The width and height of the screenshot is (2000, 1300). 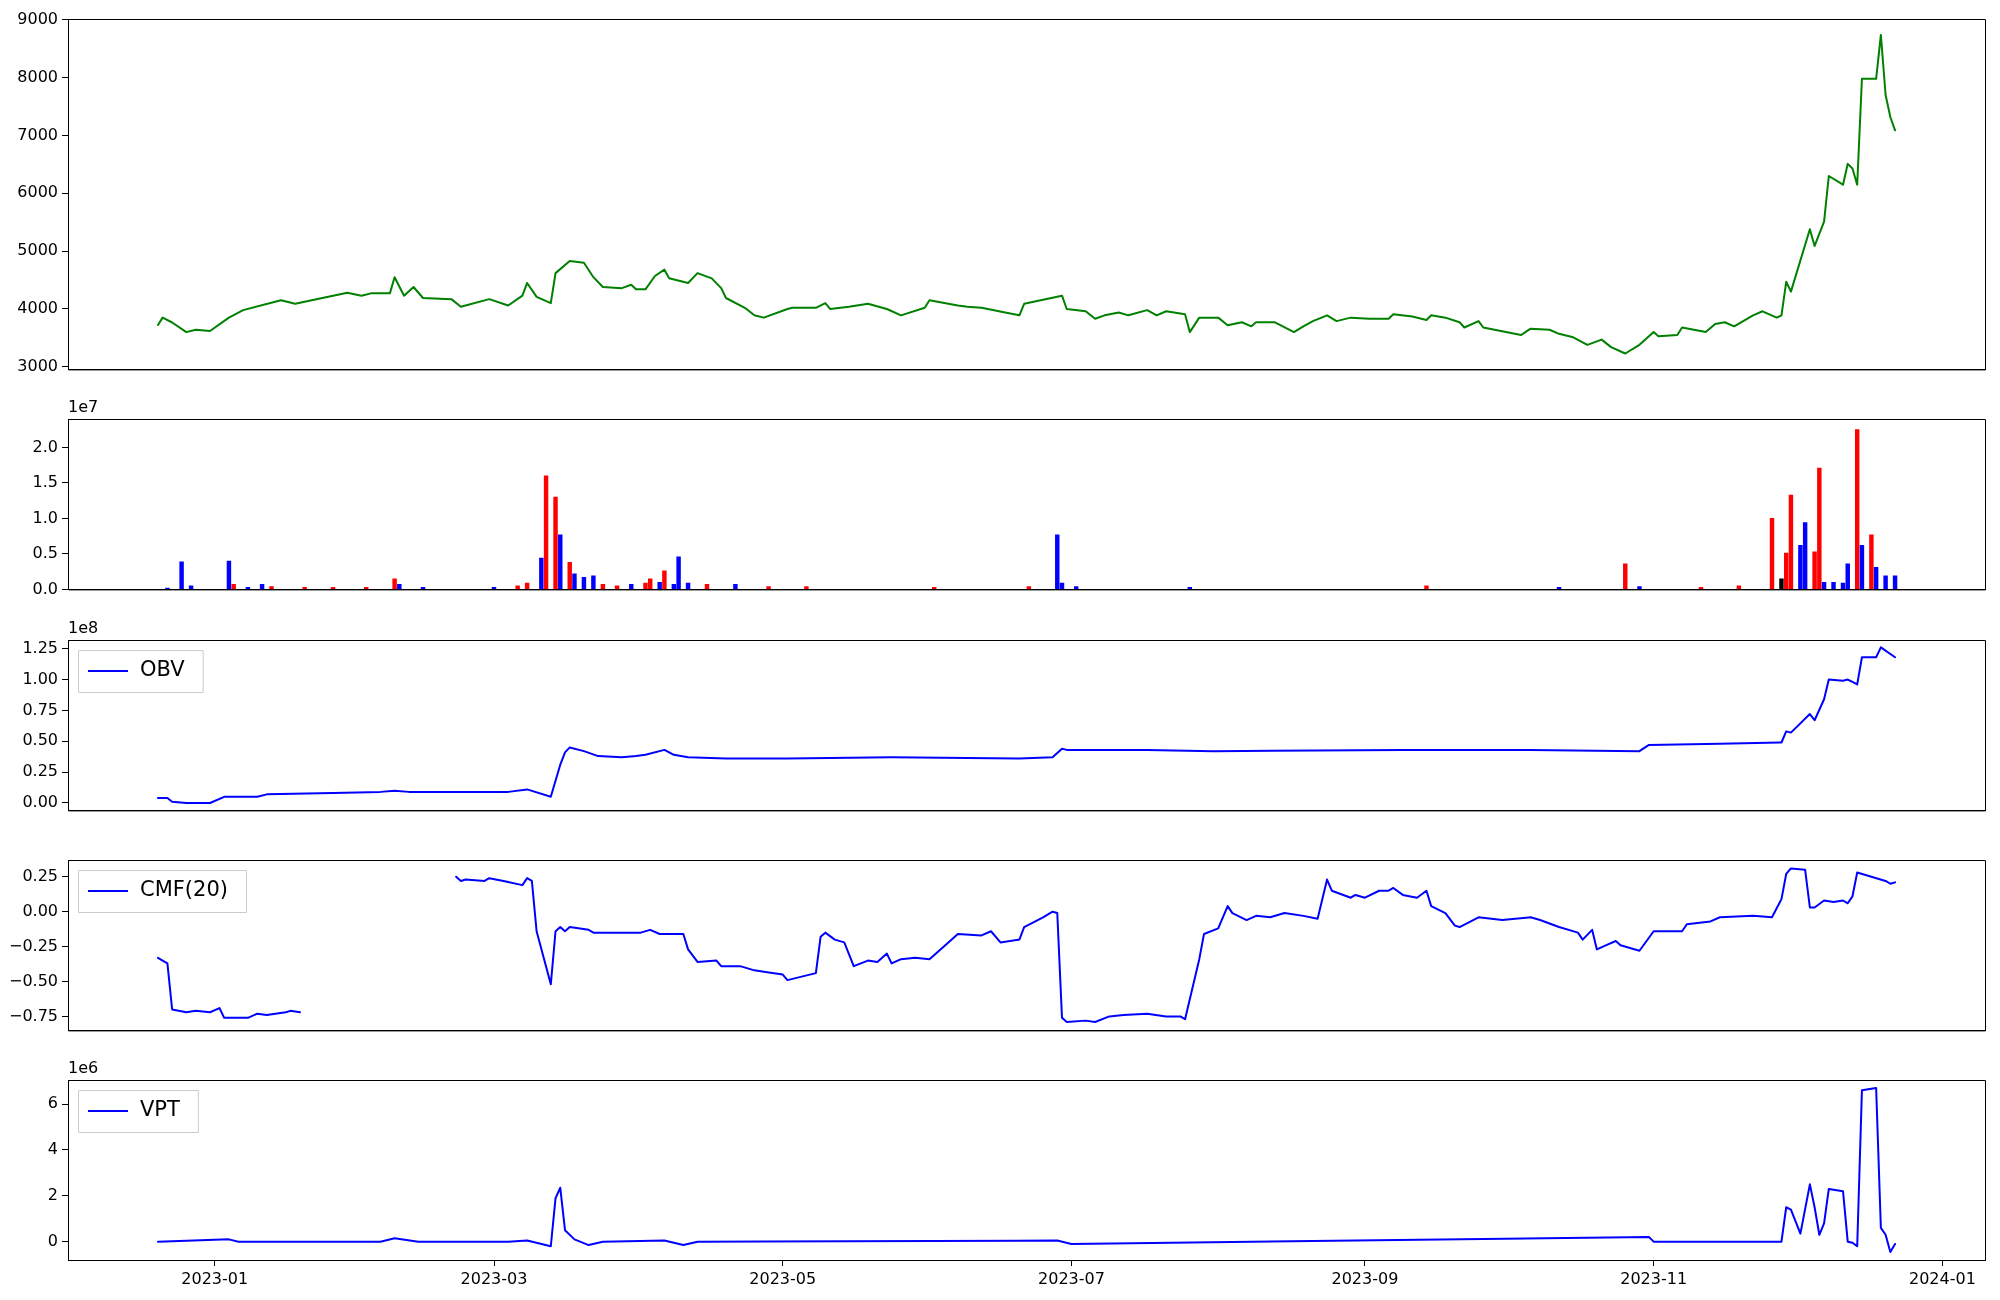 I want to click on y-tick-label: 6000, so click(x=37, y=192).